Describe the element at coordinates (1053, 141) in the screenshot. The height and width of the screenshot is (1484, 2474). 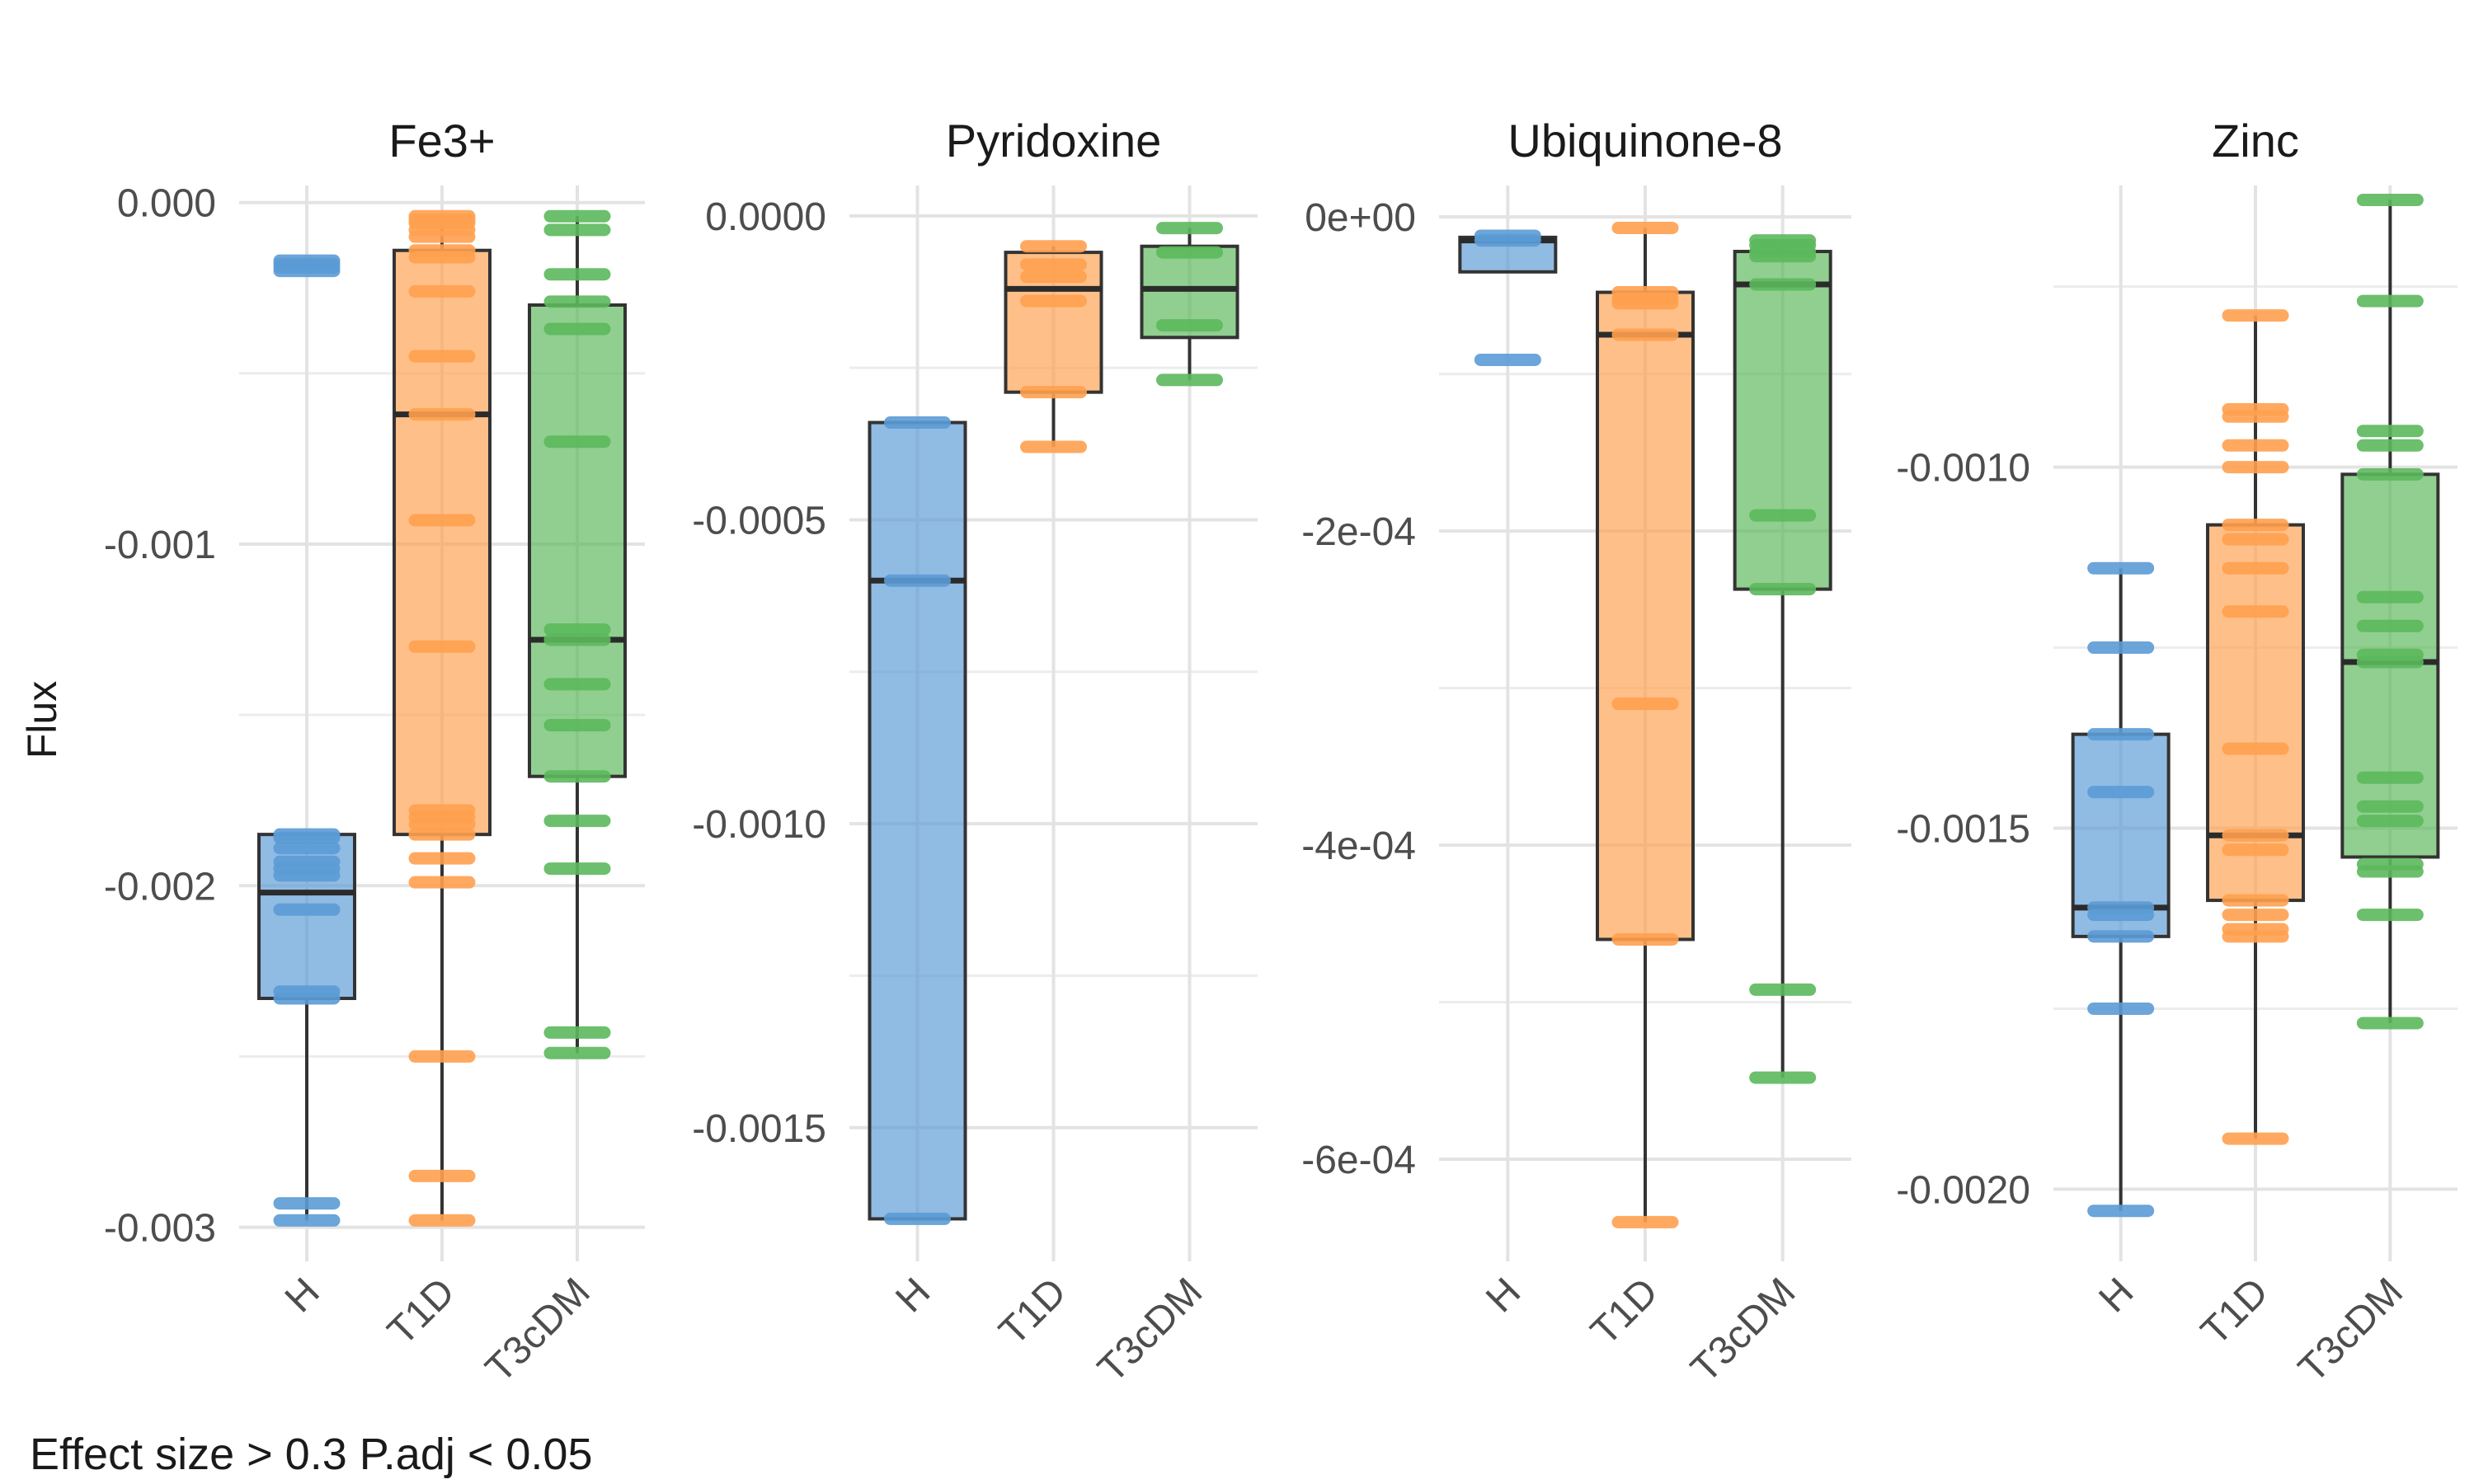
I see `panel-title: Pyridoxine` at that location.